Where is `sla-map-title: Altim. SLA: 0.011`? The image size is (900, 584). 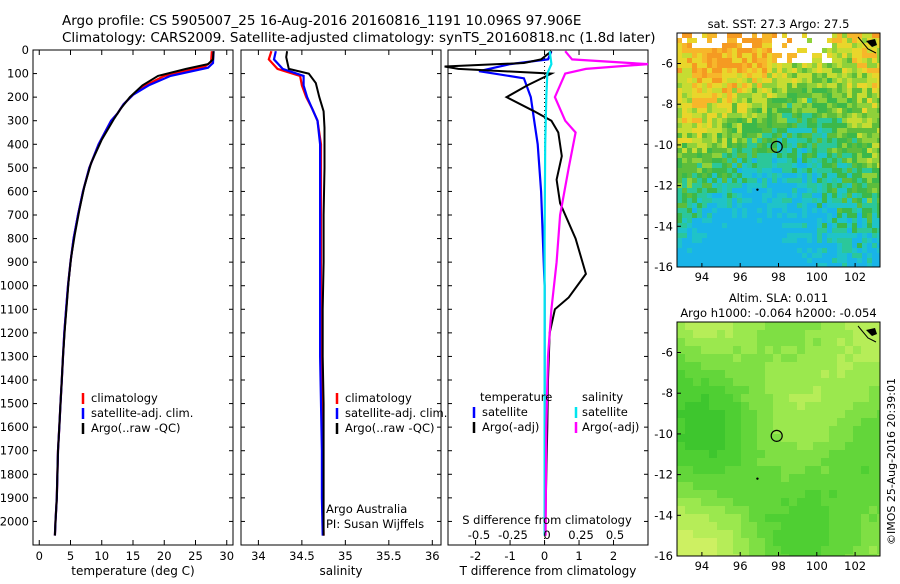 sla-map-title: Altim. SLA: 0.011 is located at coordinates (778, 298).